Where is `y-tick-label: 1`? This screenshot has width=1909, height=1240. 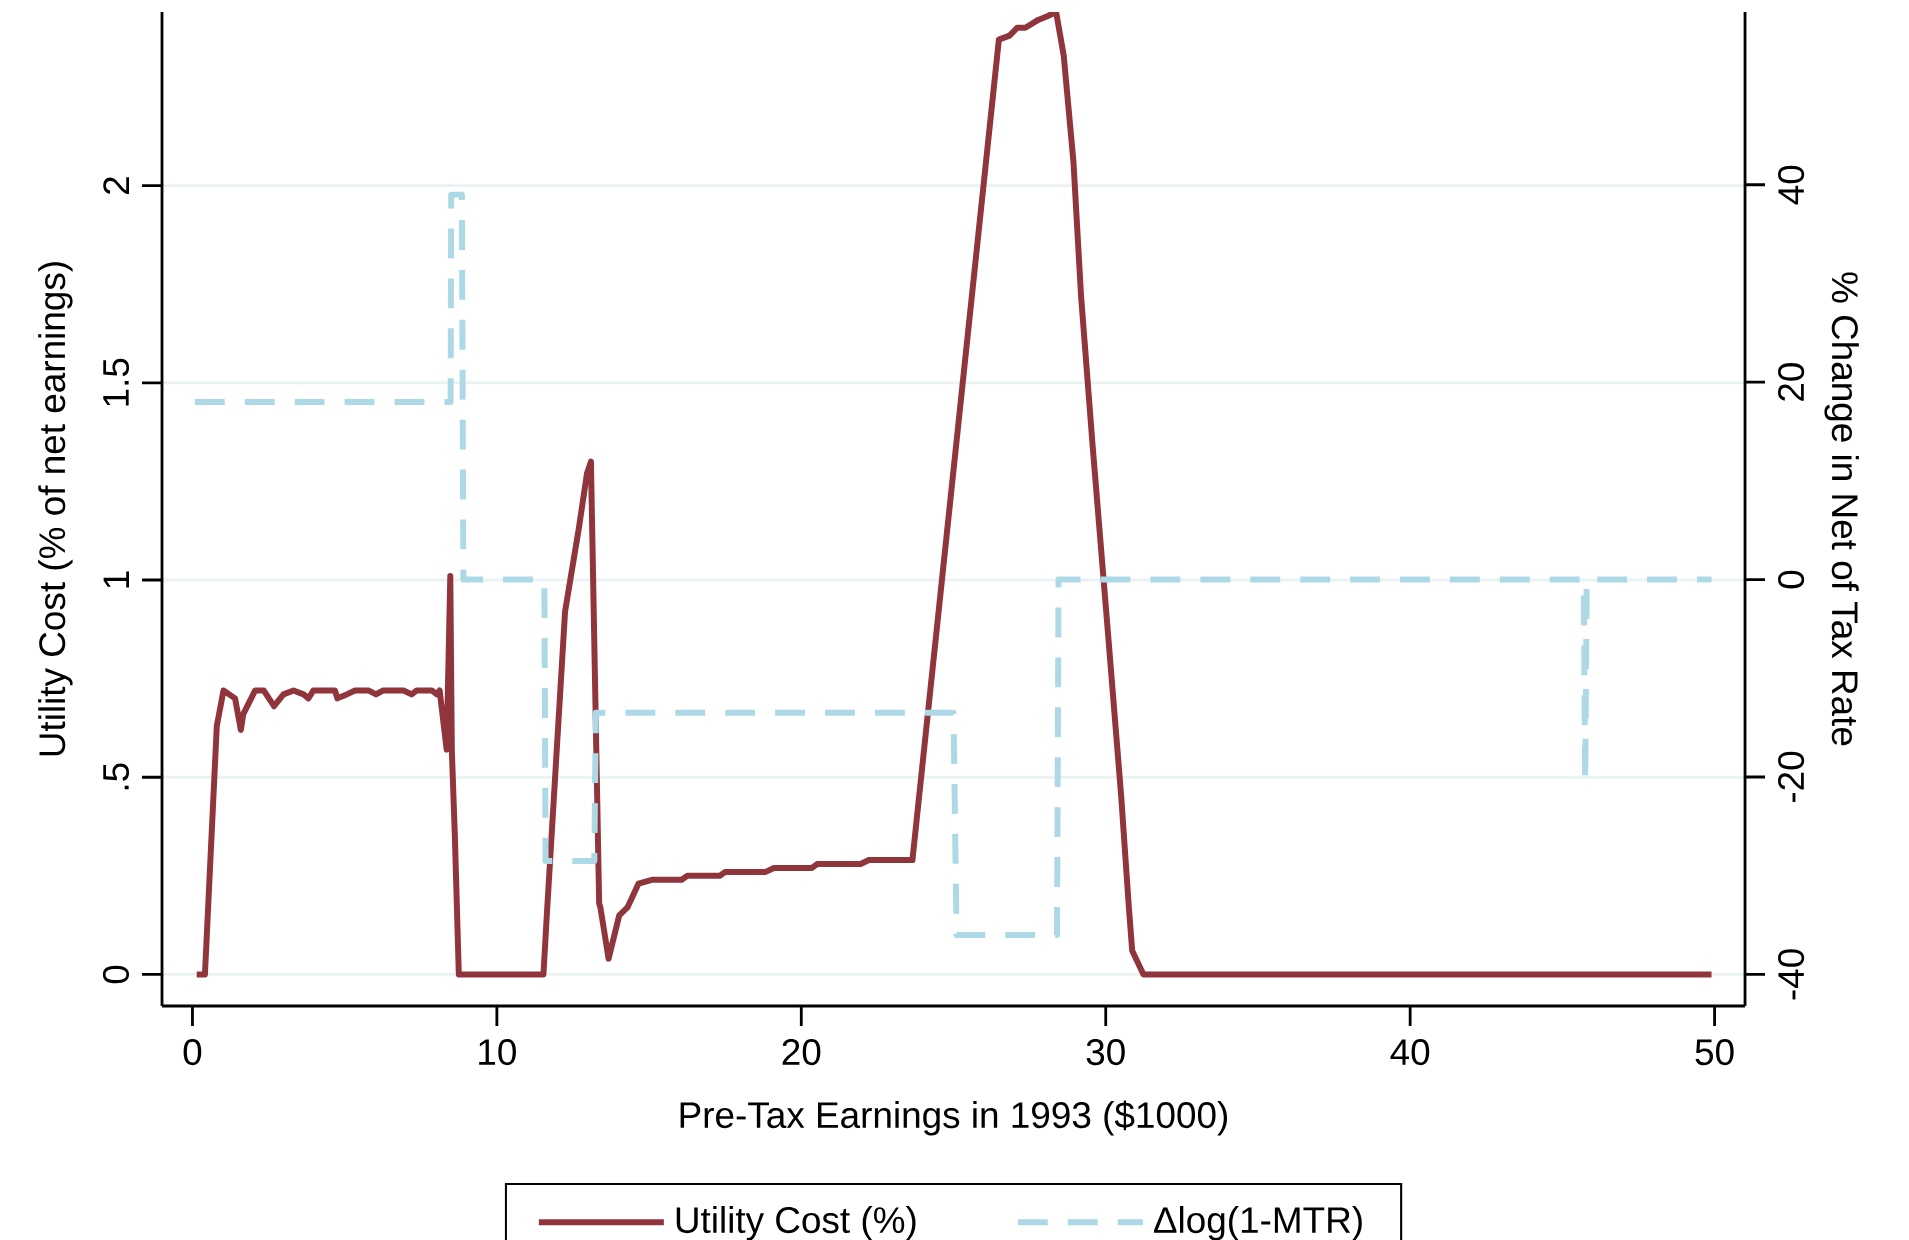
y-tick-label: 1 is located at coordinates (116, 579).